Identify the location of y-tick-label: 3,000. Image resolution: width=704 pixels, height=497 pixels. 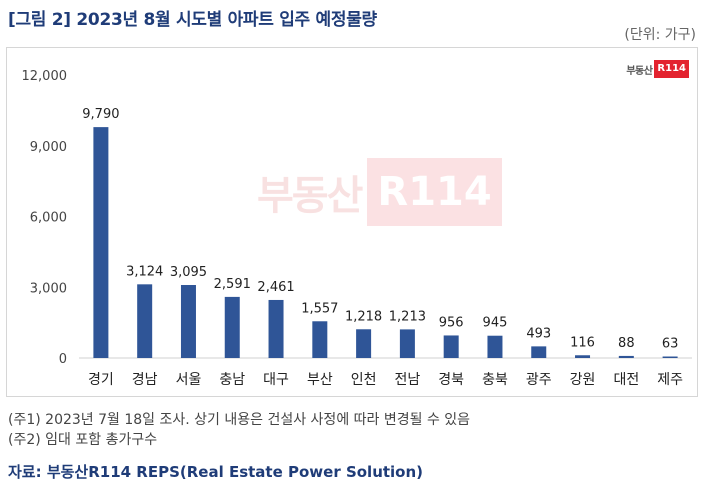
(48, 288).